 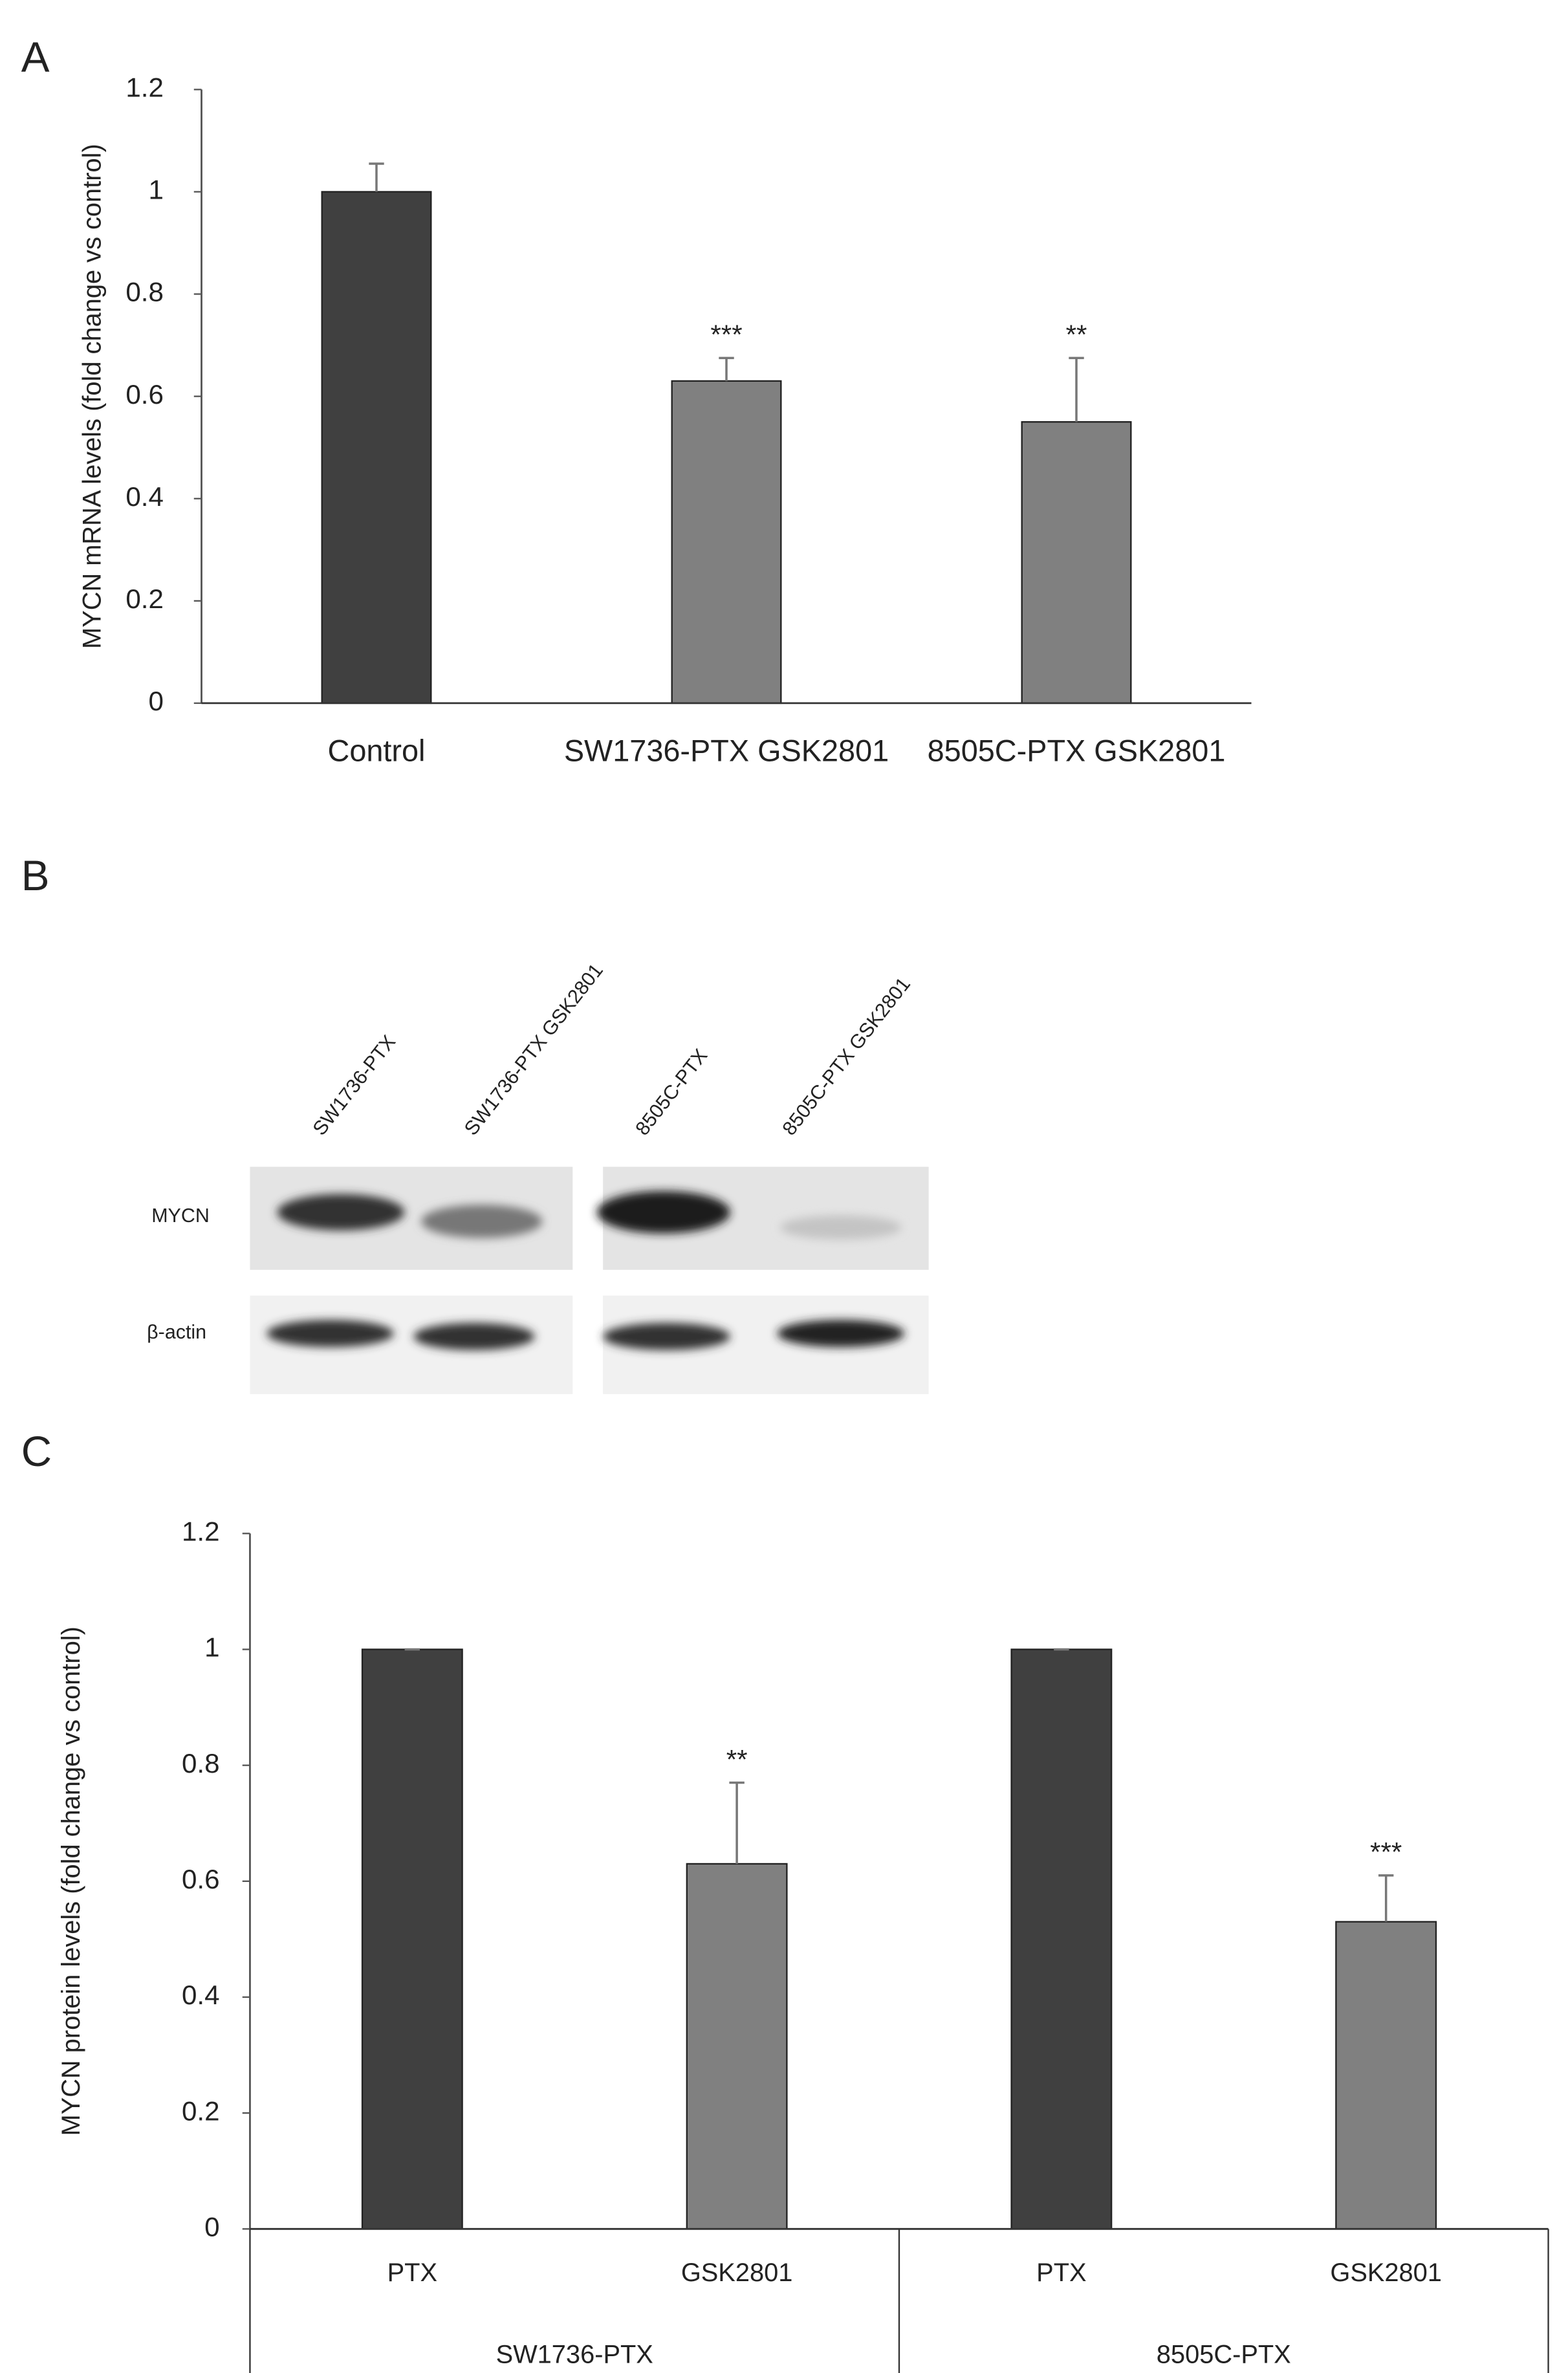 I want to click on x-tick-label: 8505C-PTX GSK2801, so click(x=1077, y=751).